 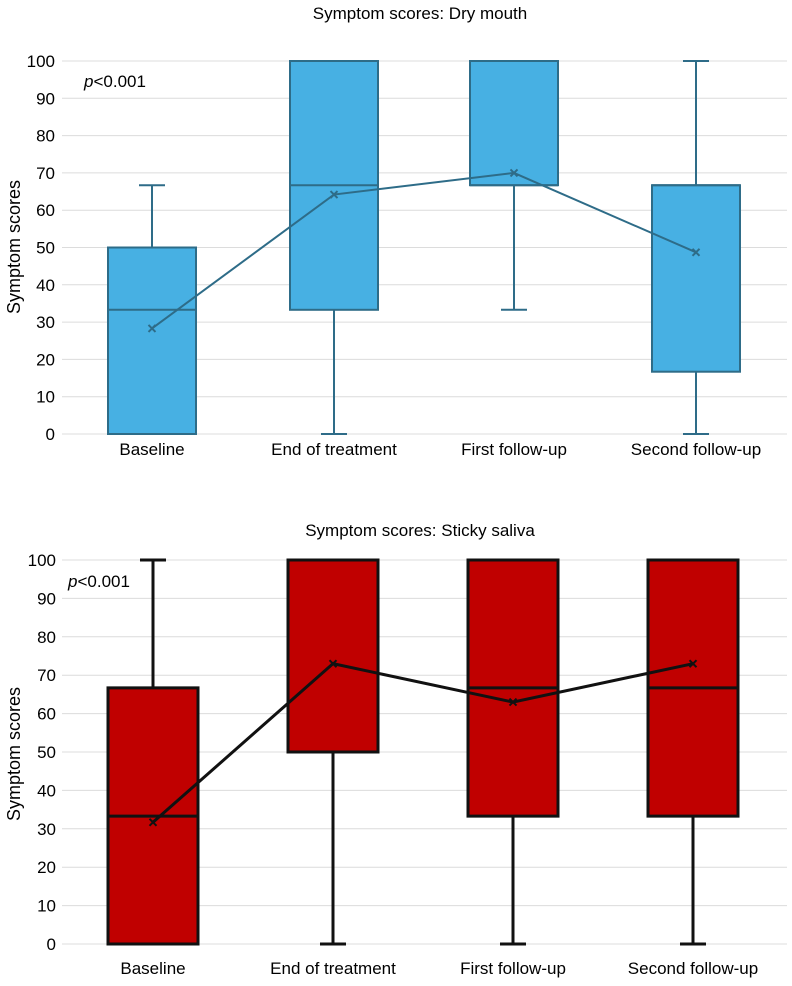 What do you see at coordinates (420, 530) in the screenshot?
I see `chart-title: Symptom scores: Sticky saliva` at bounding box center [420, 530].